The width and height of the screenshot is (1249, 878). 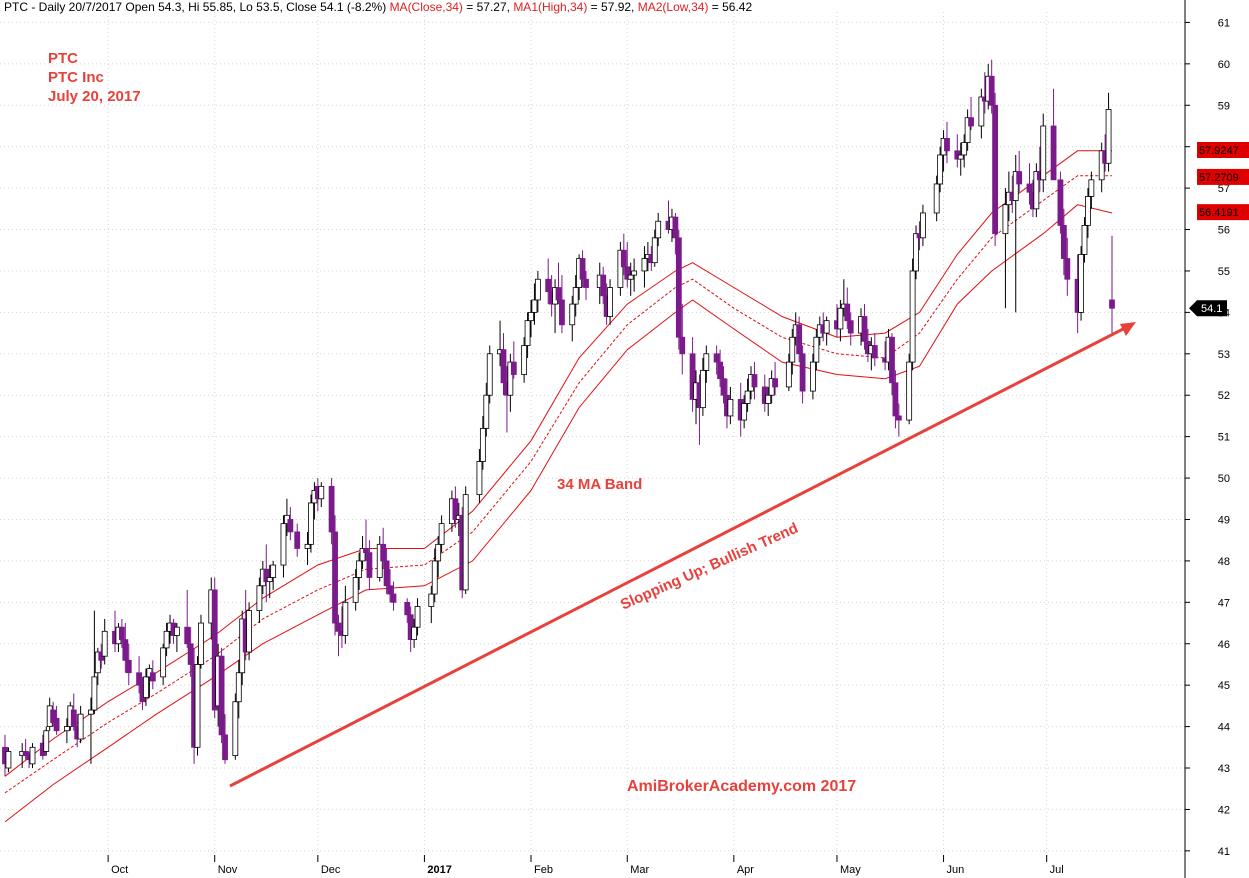 I want to click on y-tick-label: 46, so click(x=1224, y=645).